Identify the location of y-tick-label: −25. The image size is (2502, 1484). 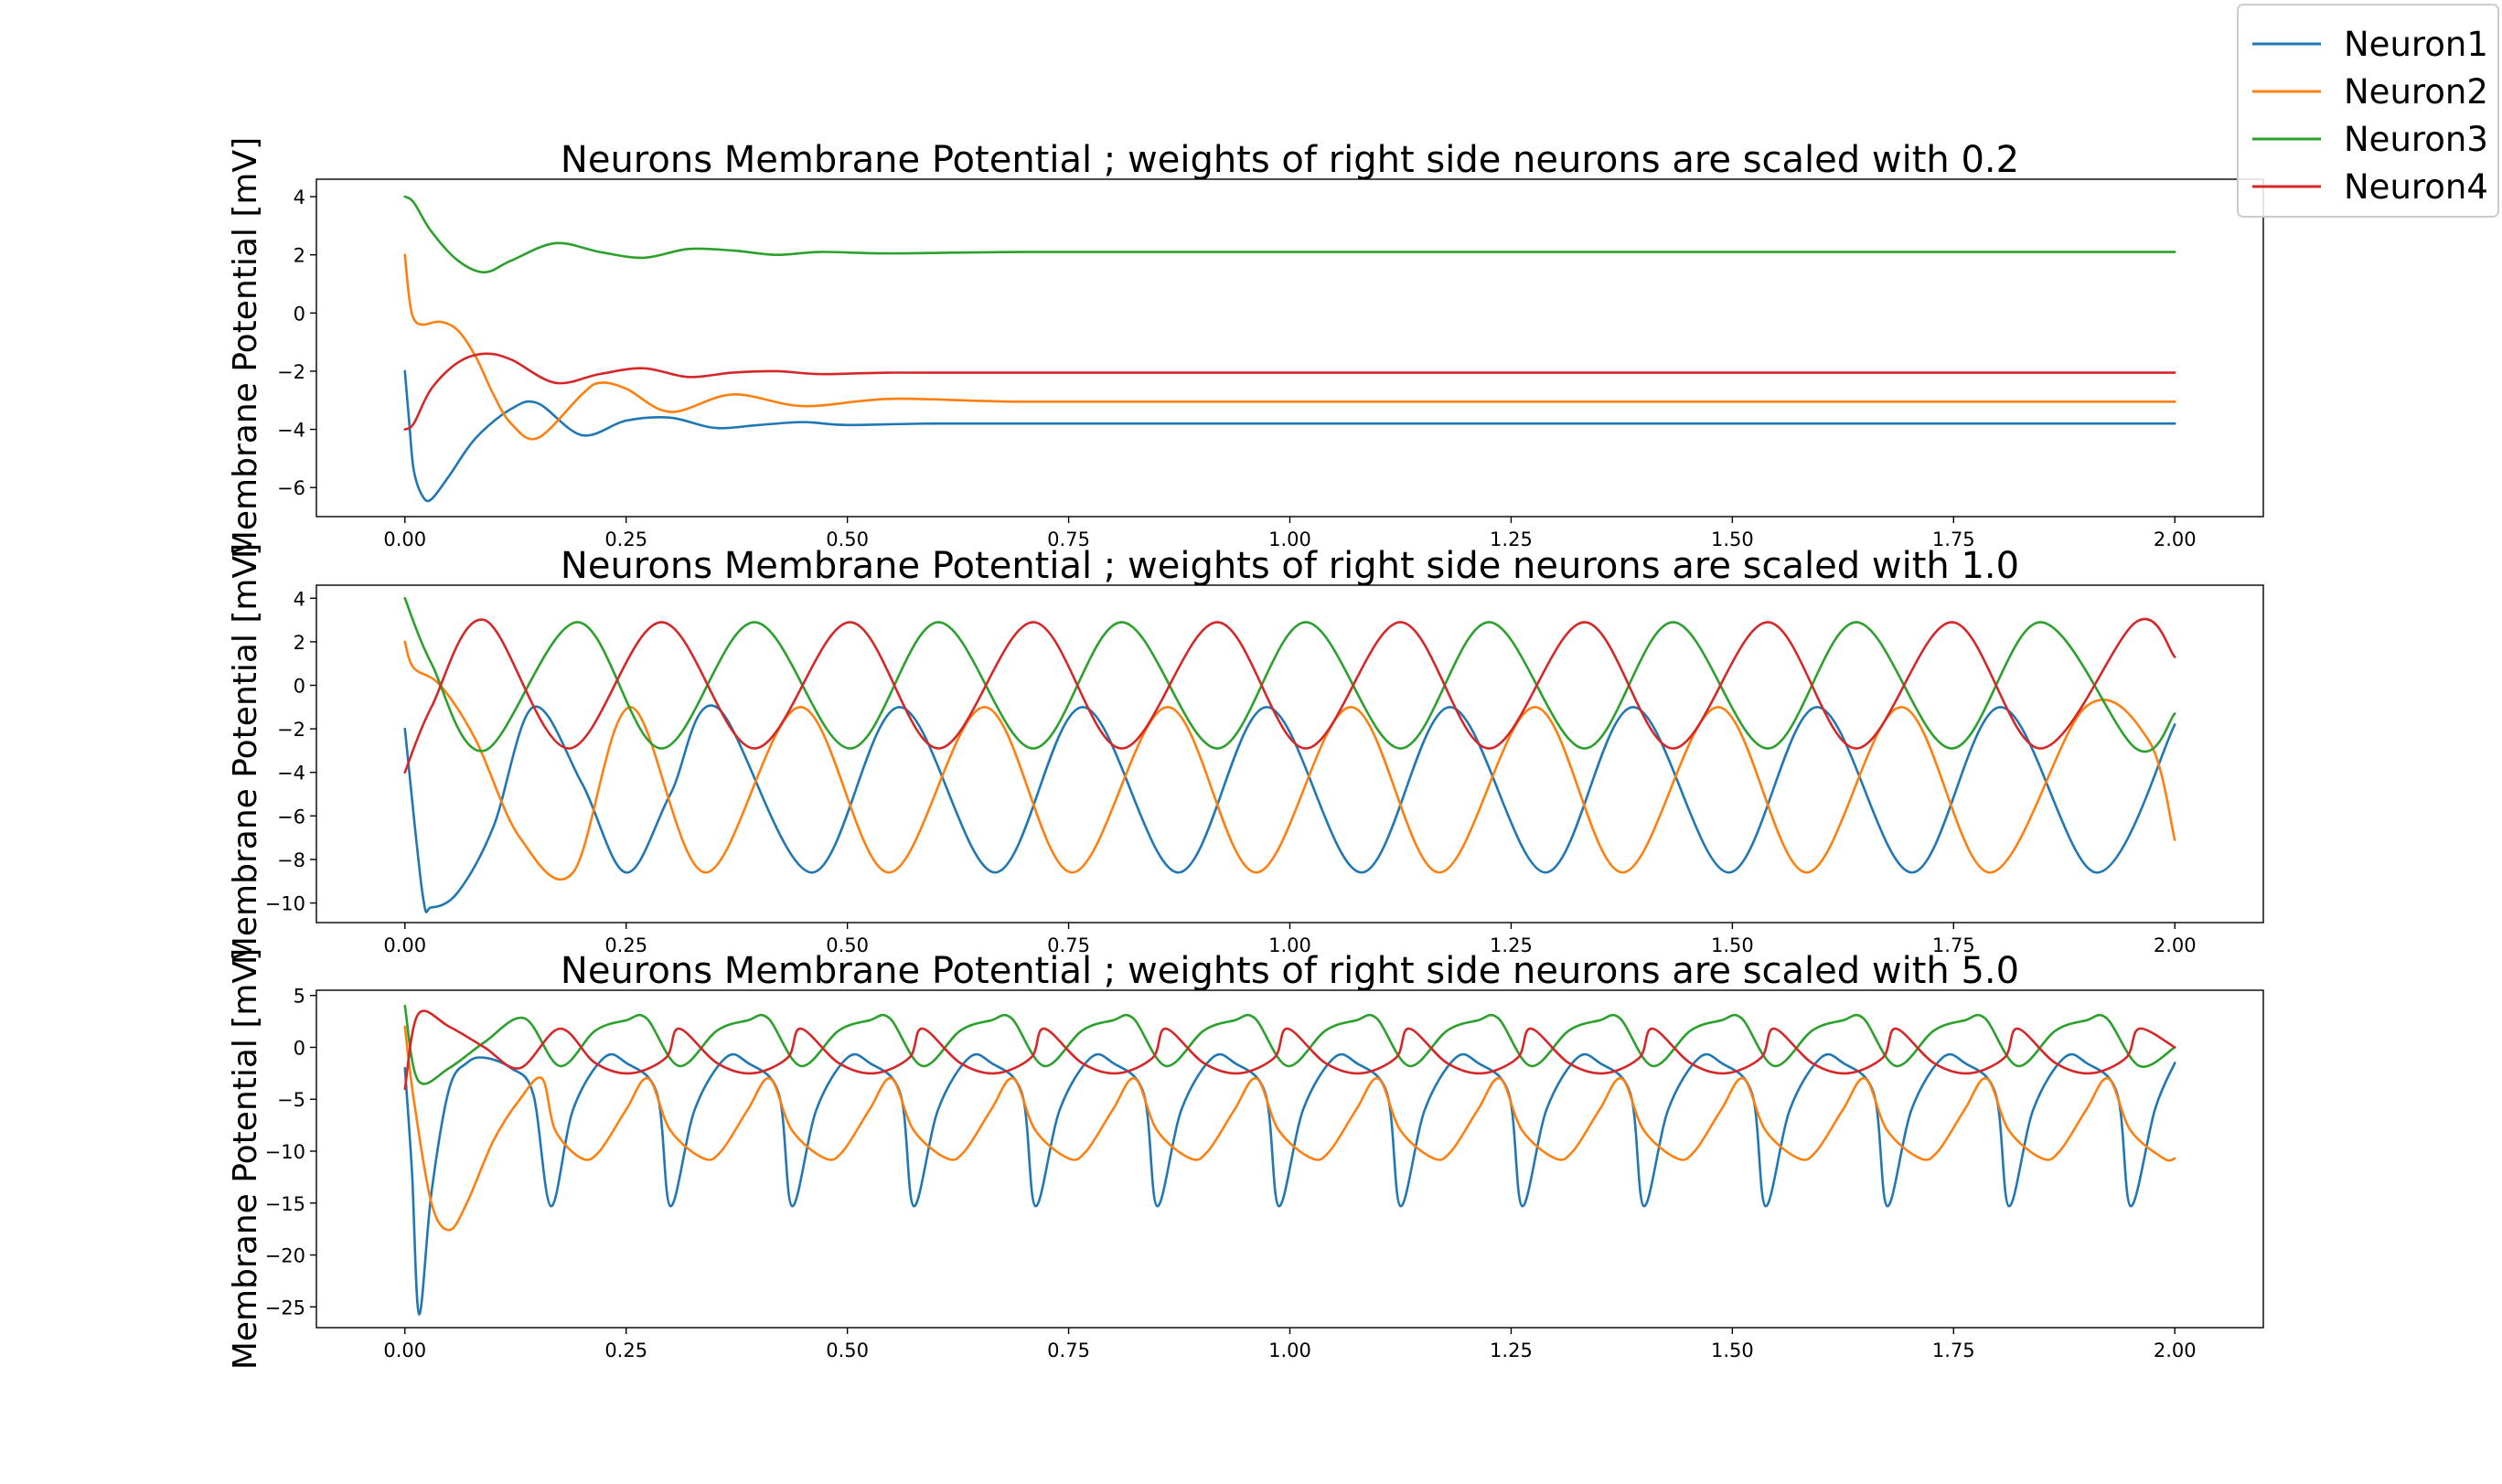
(285, 1308).